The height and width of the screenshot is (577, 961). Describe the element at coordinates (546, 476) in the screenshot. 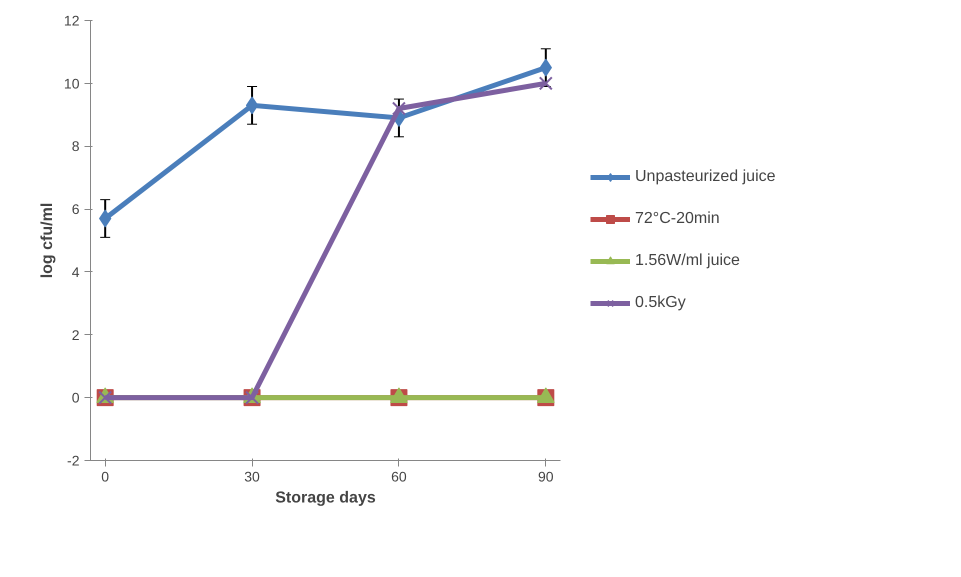

I see `x-tick-label: 90` at that location.